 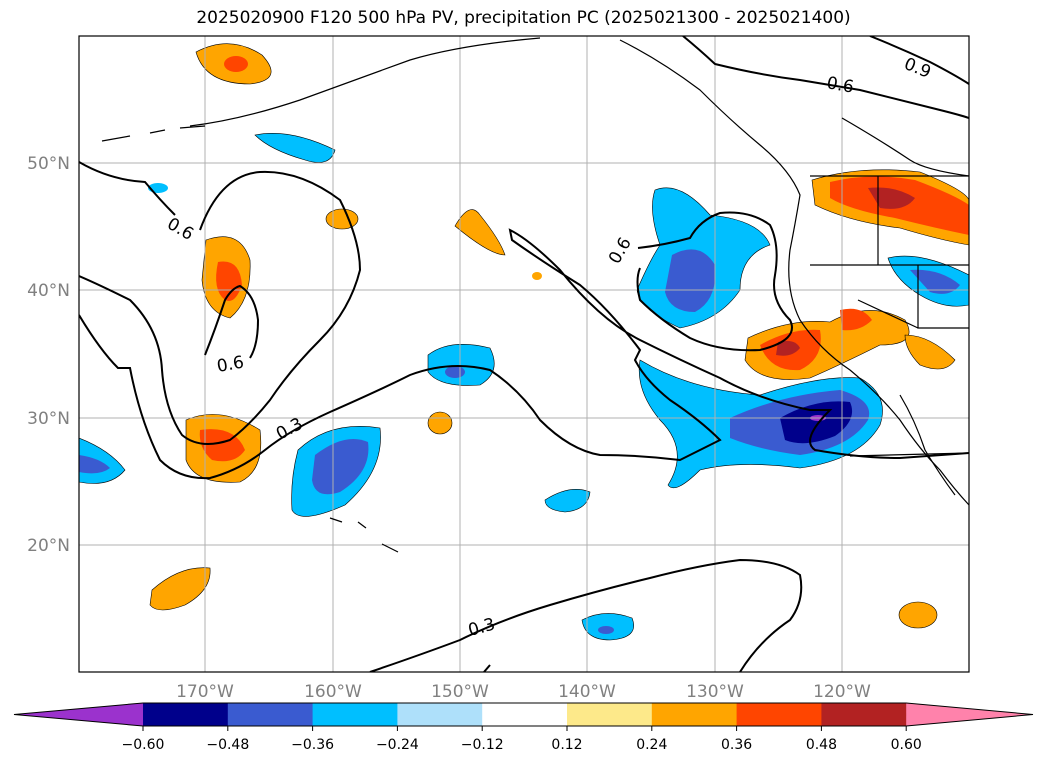 What do you see at coordinates (523, 692) in the screenshot?
I see `lon-labels: 170°W 160°W 150°W 140°W 130°W 120°W` at bounding box center [523, 692].